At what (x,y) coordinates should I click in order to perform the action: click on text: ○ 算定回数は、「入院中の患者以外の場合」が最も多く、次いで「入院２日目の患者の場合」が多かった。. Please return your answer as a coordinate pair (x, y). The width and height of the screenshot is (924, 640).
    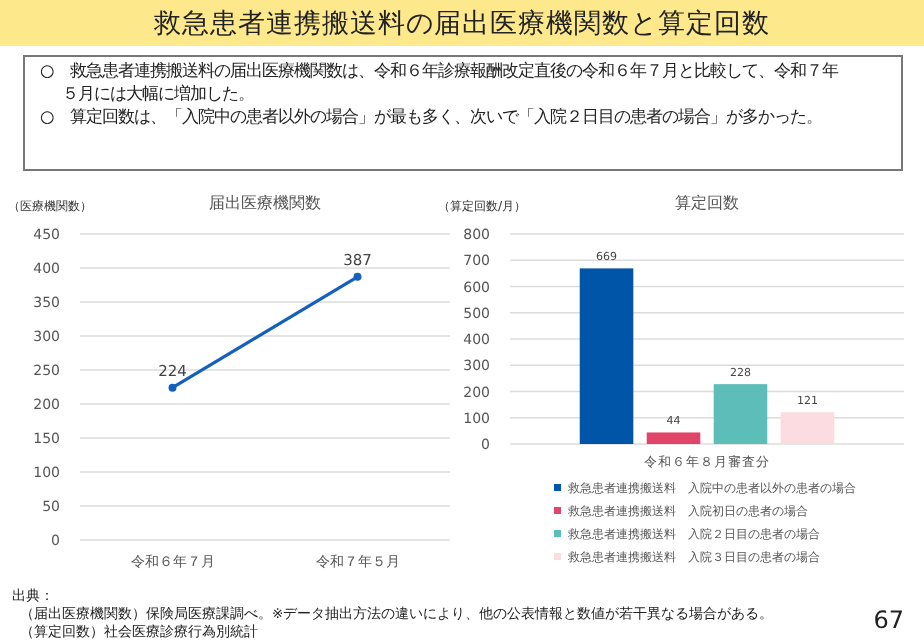
    Looking at the image, I should click on (431, 116).